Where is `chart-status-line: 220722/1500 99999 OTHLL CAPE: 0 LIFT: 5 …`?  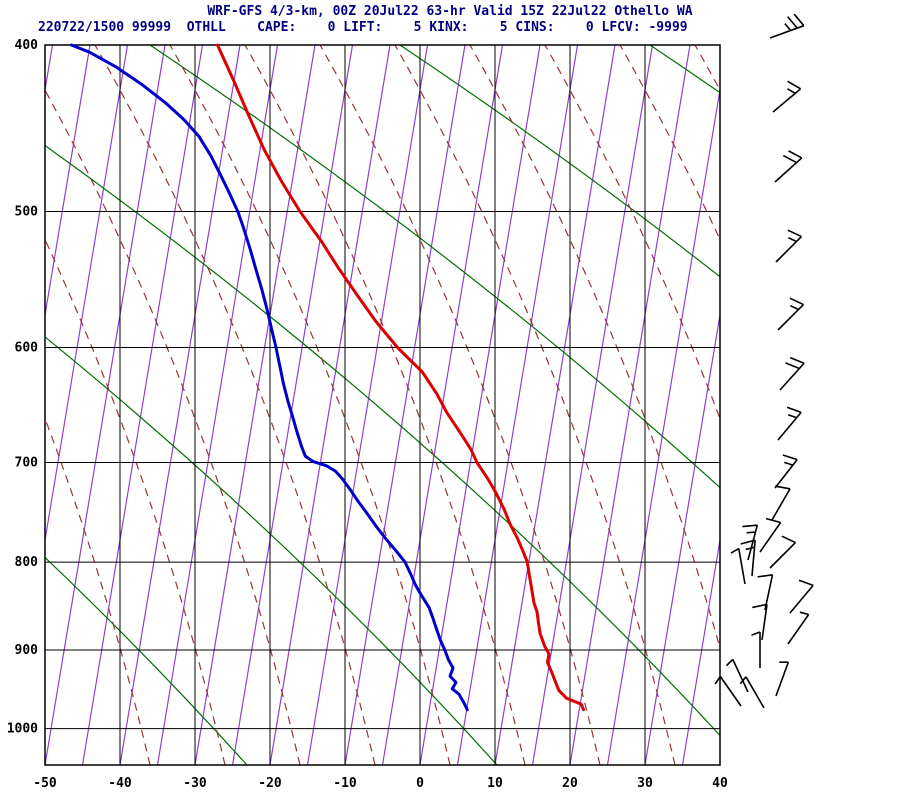
chart-status-line: 220722/1500 99999 OTHLL CAPE: 0 LIFT: 5 … is located at coordinates (363, 27).